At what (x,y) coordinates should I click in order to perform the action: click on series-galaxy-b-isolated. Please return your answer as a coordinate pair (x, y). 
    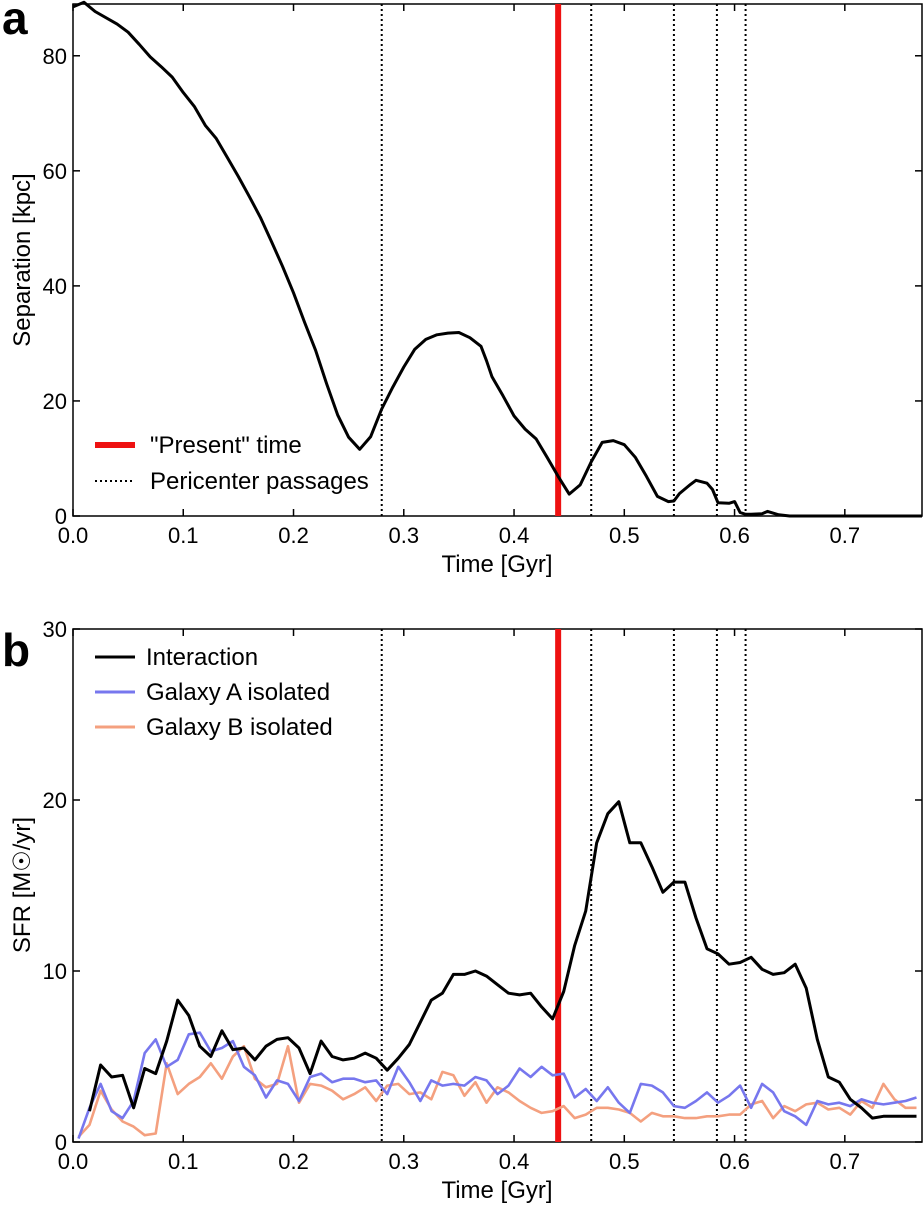
    Looking at the image, I should click on (497, 1091).